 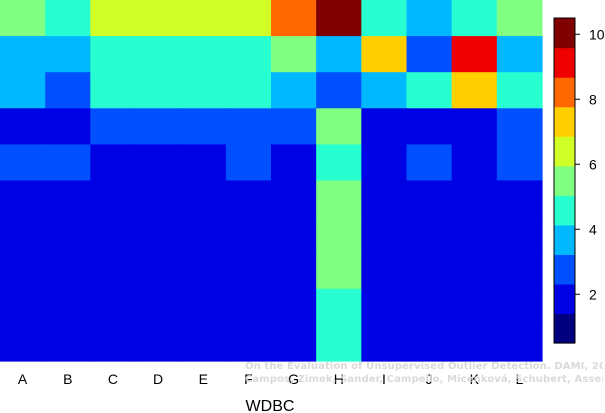 I want to click on x-tick-label: A, so click(x=23, y=379).